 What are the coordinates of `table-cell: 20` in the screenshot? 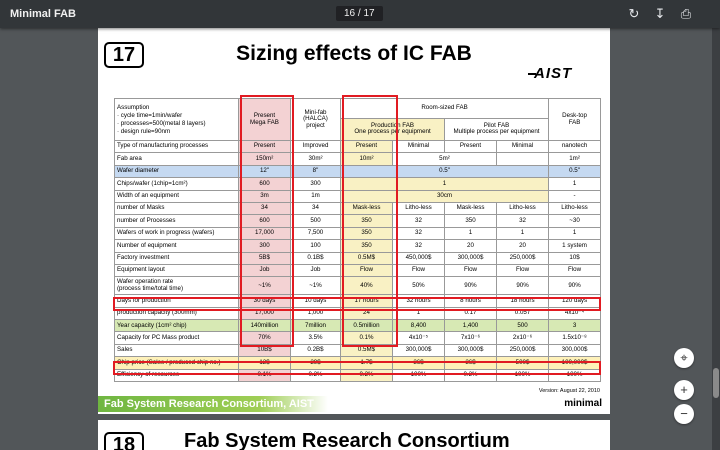 It's located at (470, 246).